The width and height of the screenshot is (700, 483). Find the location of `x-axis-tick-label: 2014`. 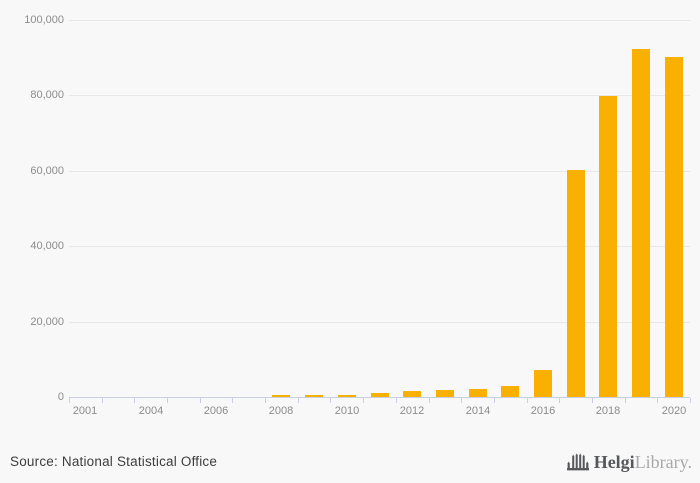

x-axis-tick-label: 2014 is located at coordinates (478, 411).